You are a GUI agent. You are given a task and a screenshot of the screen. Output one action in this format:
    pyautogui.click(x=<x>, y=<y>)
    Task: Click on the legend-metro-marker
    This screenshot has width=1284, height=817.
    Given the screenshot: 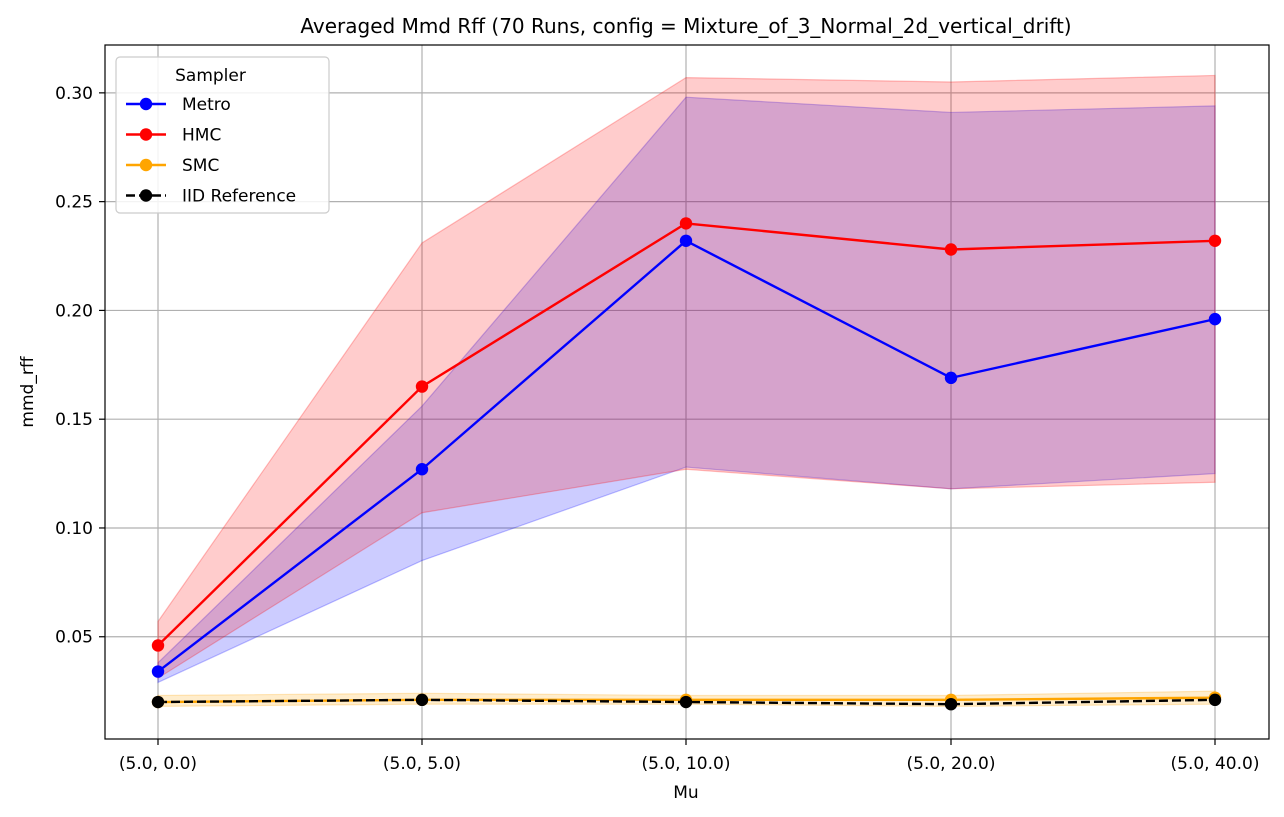 What is the action you would take?
    pyautogui.click(x=146, y=104)
    